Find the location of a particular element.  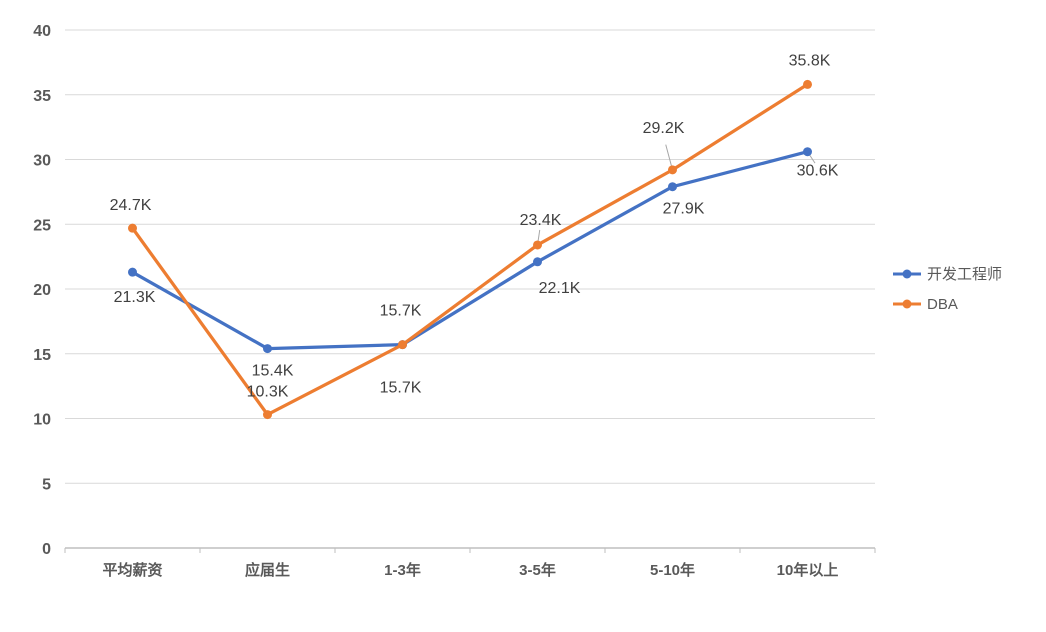

series-0-data-label: 15.4K is located at coordinates (273, 371).